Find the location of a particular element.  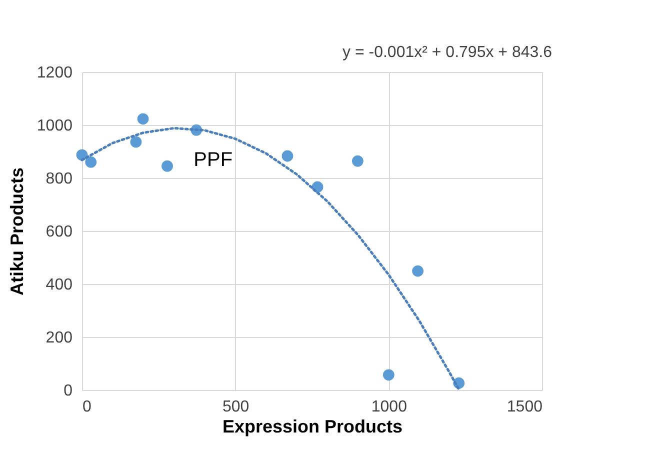

y-tick-label: 600 is located at coordinates (59, 232).